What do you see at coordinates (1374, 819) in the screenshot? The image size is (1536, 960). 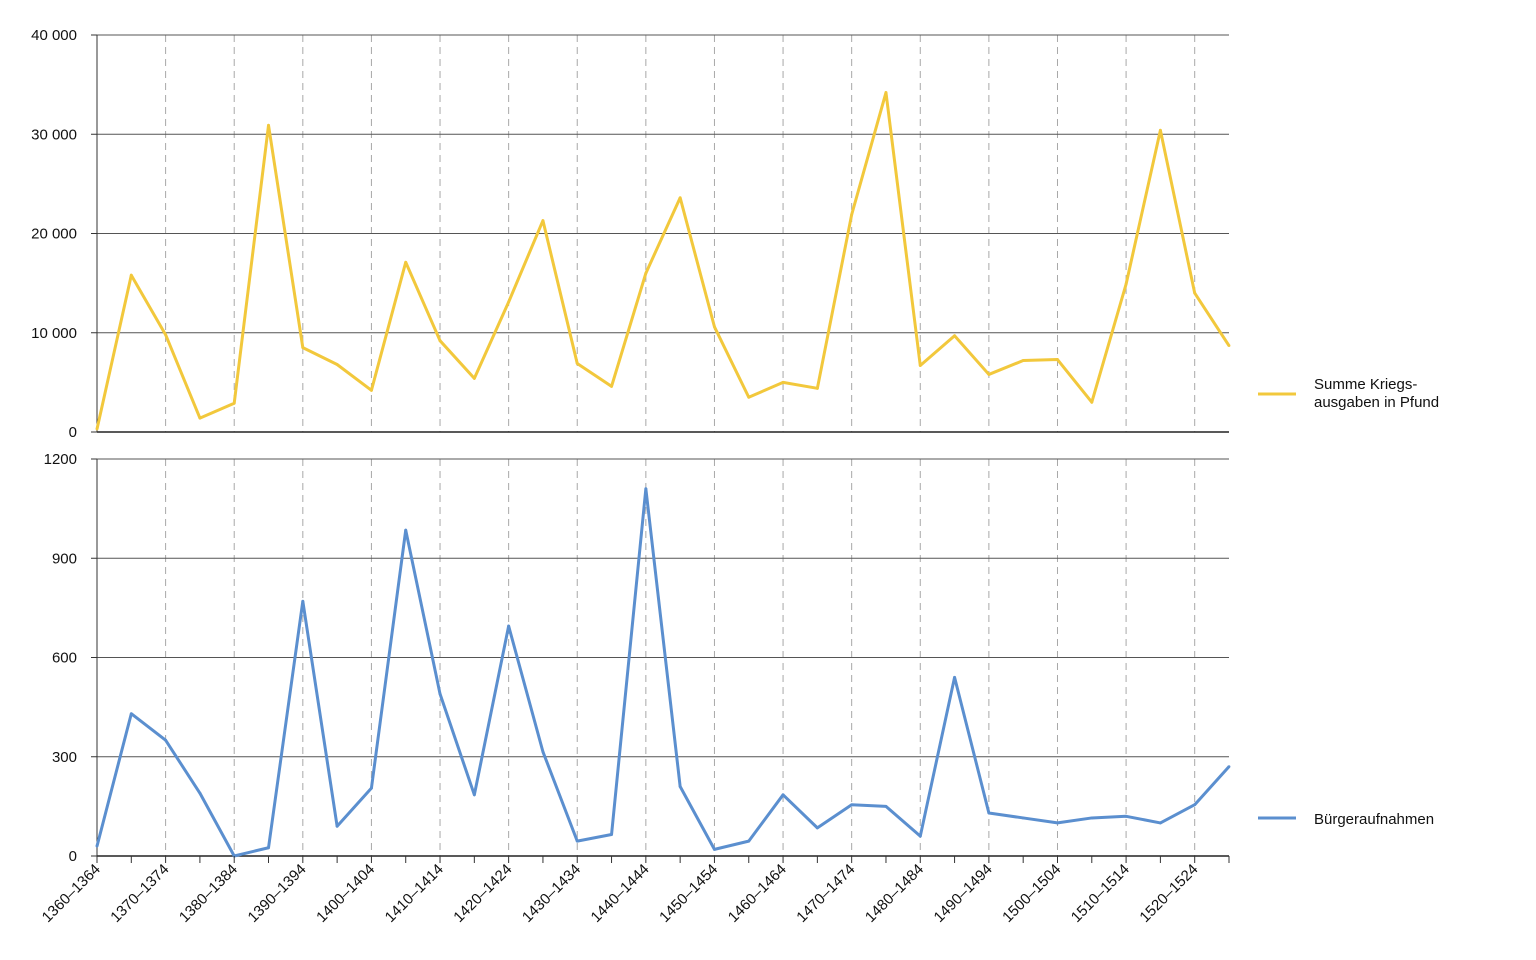 I see `legend-label-citizen-admissions: Bürgeraufnahmen` at bounding box center [1374, 819].